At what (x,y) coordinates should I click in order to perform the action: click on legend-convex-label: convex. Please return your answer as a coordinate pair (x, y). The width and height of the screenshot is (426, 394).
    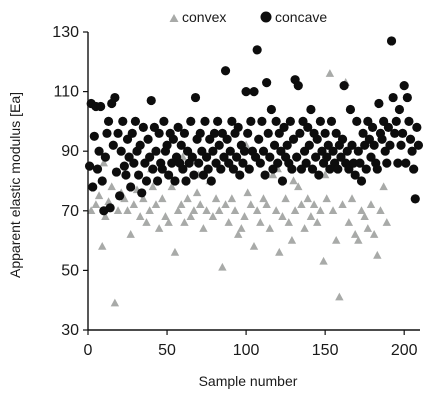
    Looking at the image, I should click on (204, 17).